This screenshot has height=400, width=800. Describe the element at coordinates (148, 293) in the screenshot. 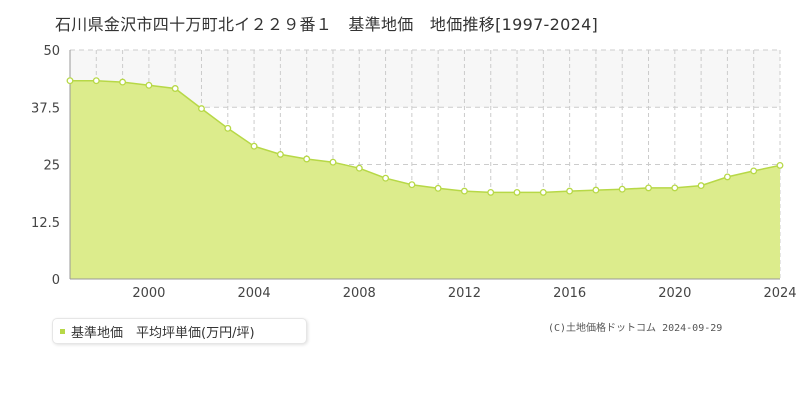

I see `x-tick-label: 2000` at that location.